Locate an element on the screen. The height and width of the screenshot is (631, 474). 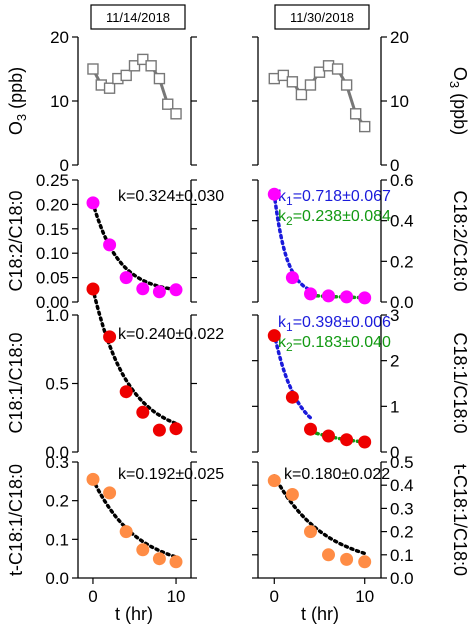
c181-right-ytick-label-2: 2 is located at coordinates (394, 361).